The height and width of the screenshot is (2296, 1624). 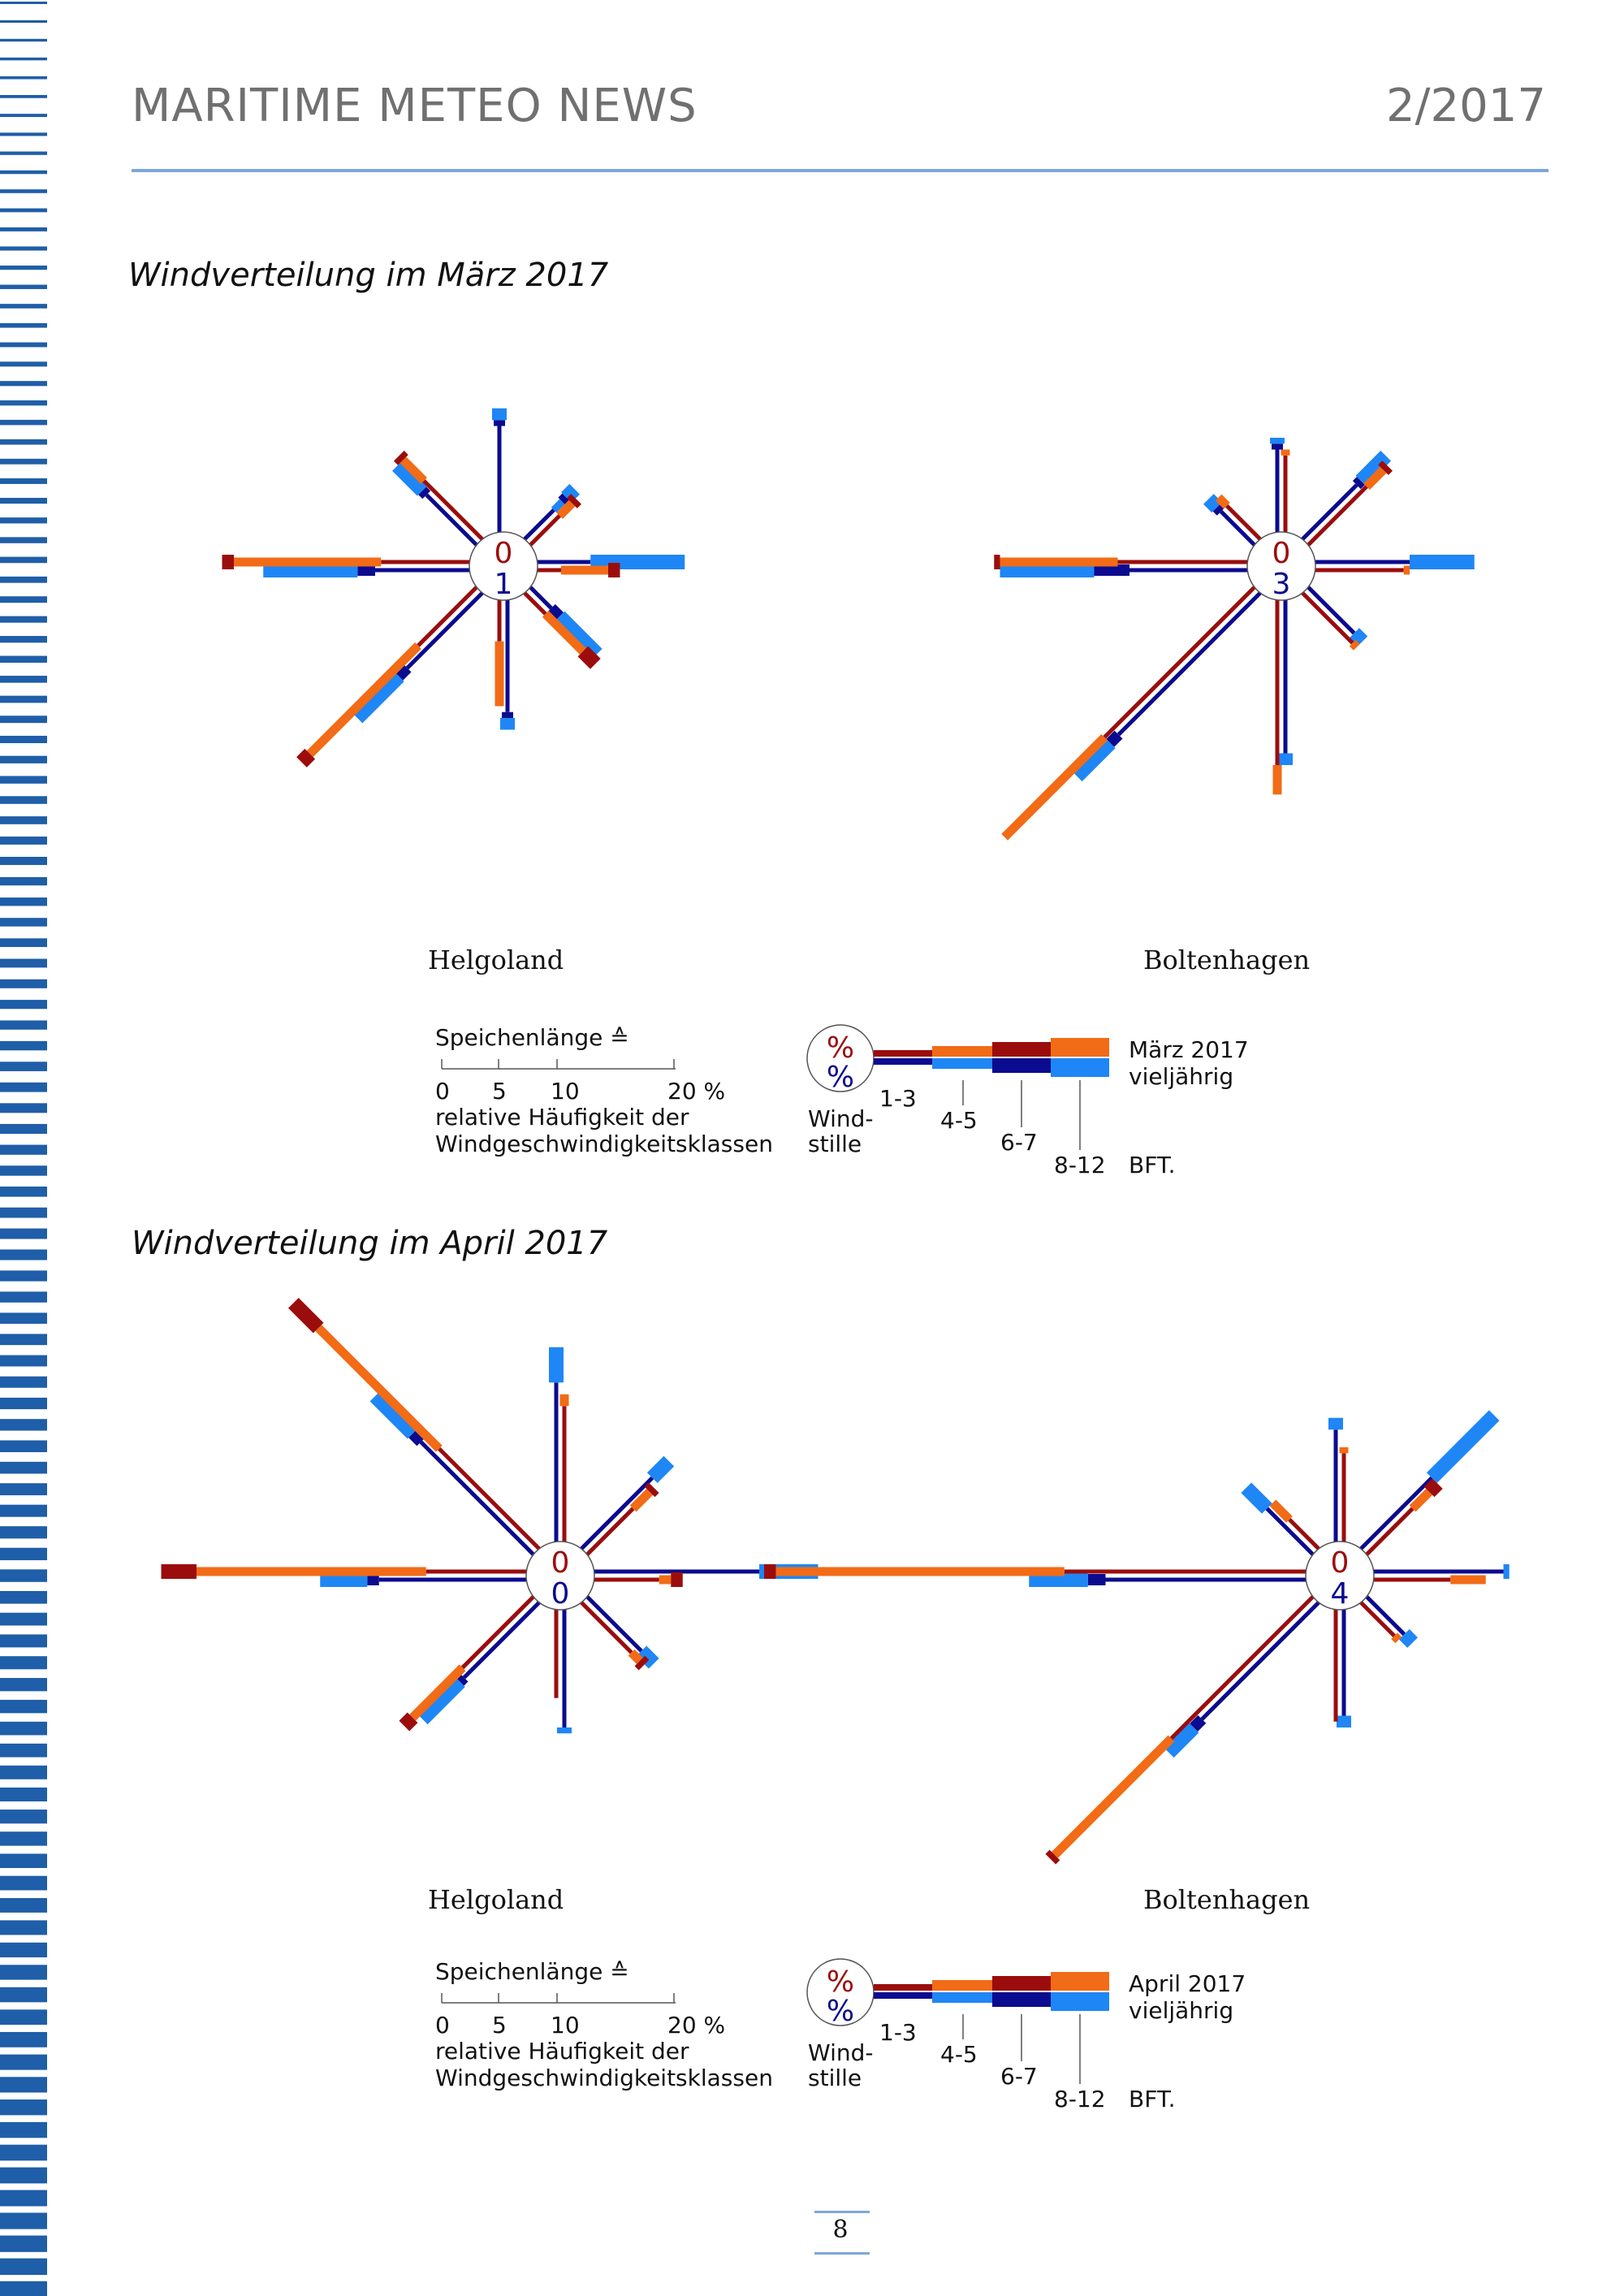 What do you see at coordinates (1466, 106) in the screenshot?
I see `issue-number: 2/2017` at bounding box center [1466, 106].